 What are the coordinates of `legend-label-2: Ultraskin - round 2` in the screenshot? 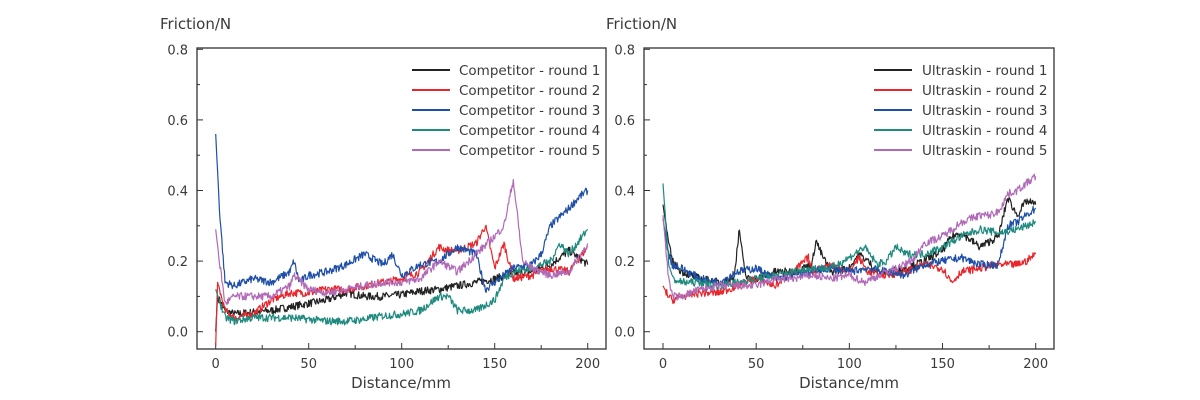 It's located at (984, 91).